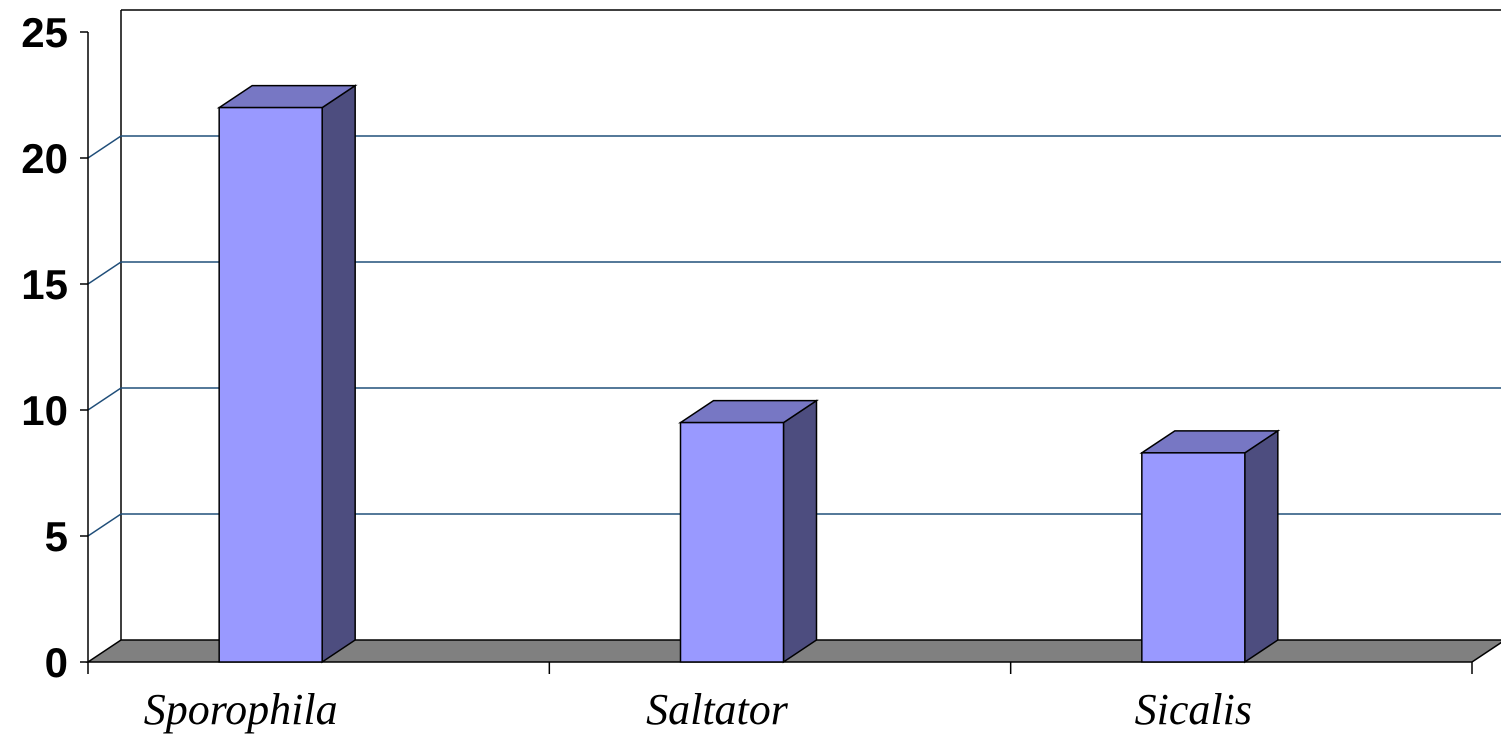 This screenshot has width=1501, height=736. I want to click on y-tick-label: 0, so click(56, 662).